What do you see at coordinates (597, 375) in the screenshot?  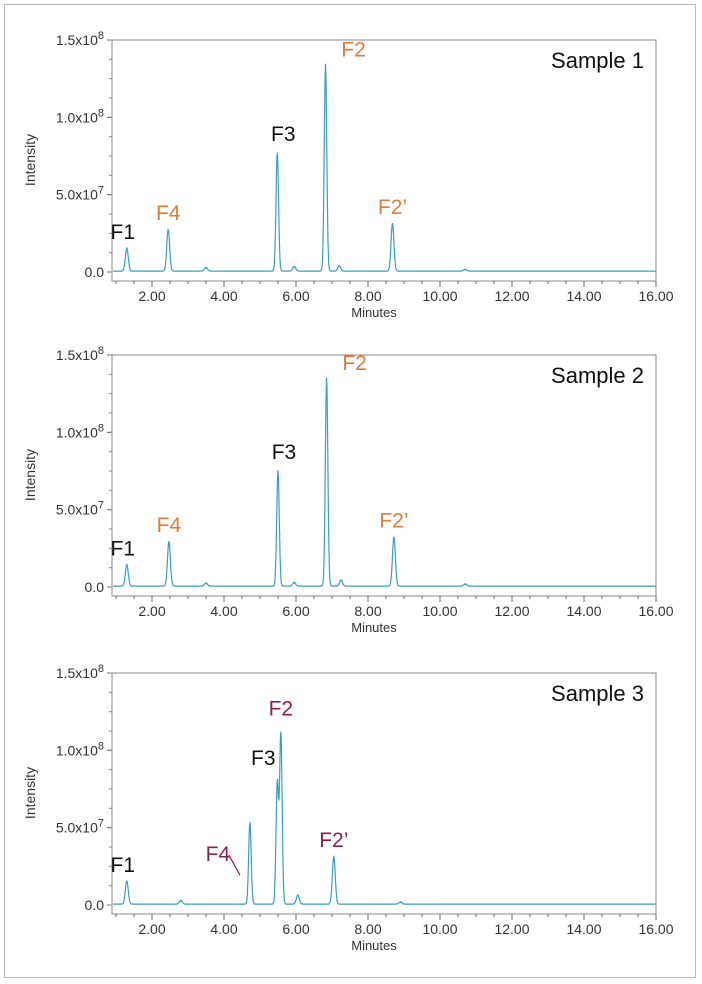 I see `sample-title: Sample 2` at bounding box center [597, 375].